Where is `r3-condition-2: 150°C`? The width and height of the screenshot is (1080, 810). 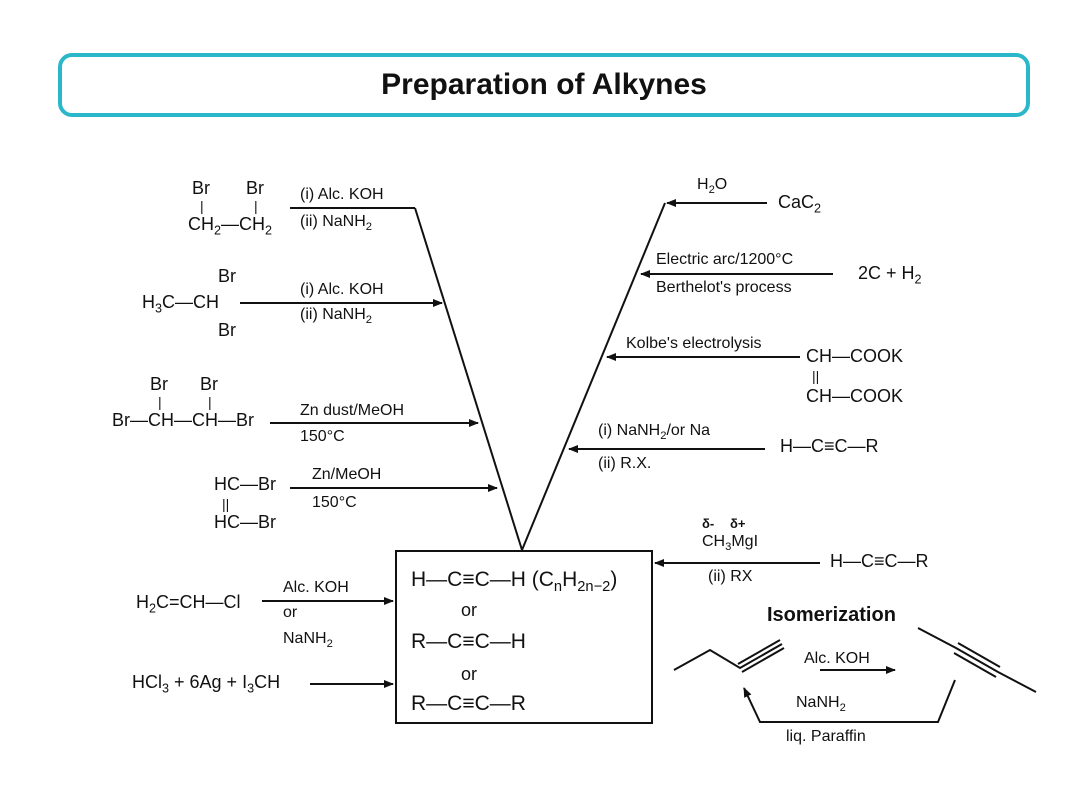 r3-condition-2: 150°C is located at coordinates (322, 436).